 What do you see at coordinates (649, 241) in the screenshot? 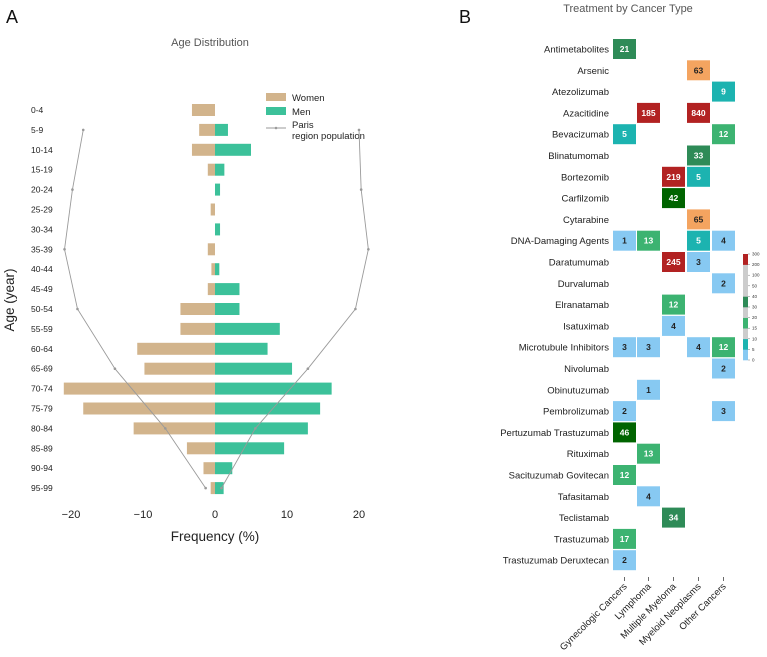
I see `heatmap-cell-value: 13` at bounding box center [649, 241].